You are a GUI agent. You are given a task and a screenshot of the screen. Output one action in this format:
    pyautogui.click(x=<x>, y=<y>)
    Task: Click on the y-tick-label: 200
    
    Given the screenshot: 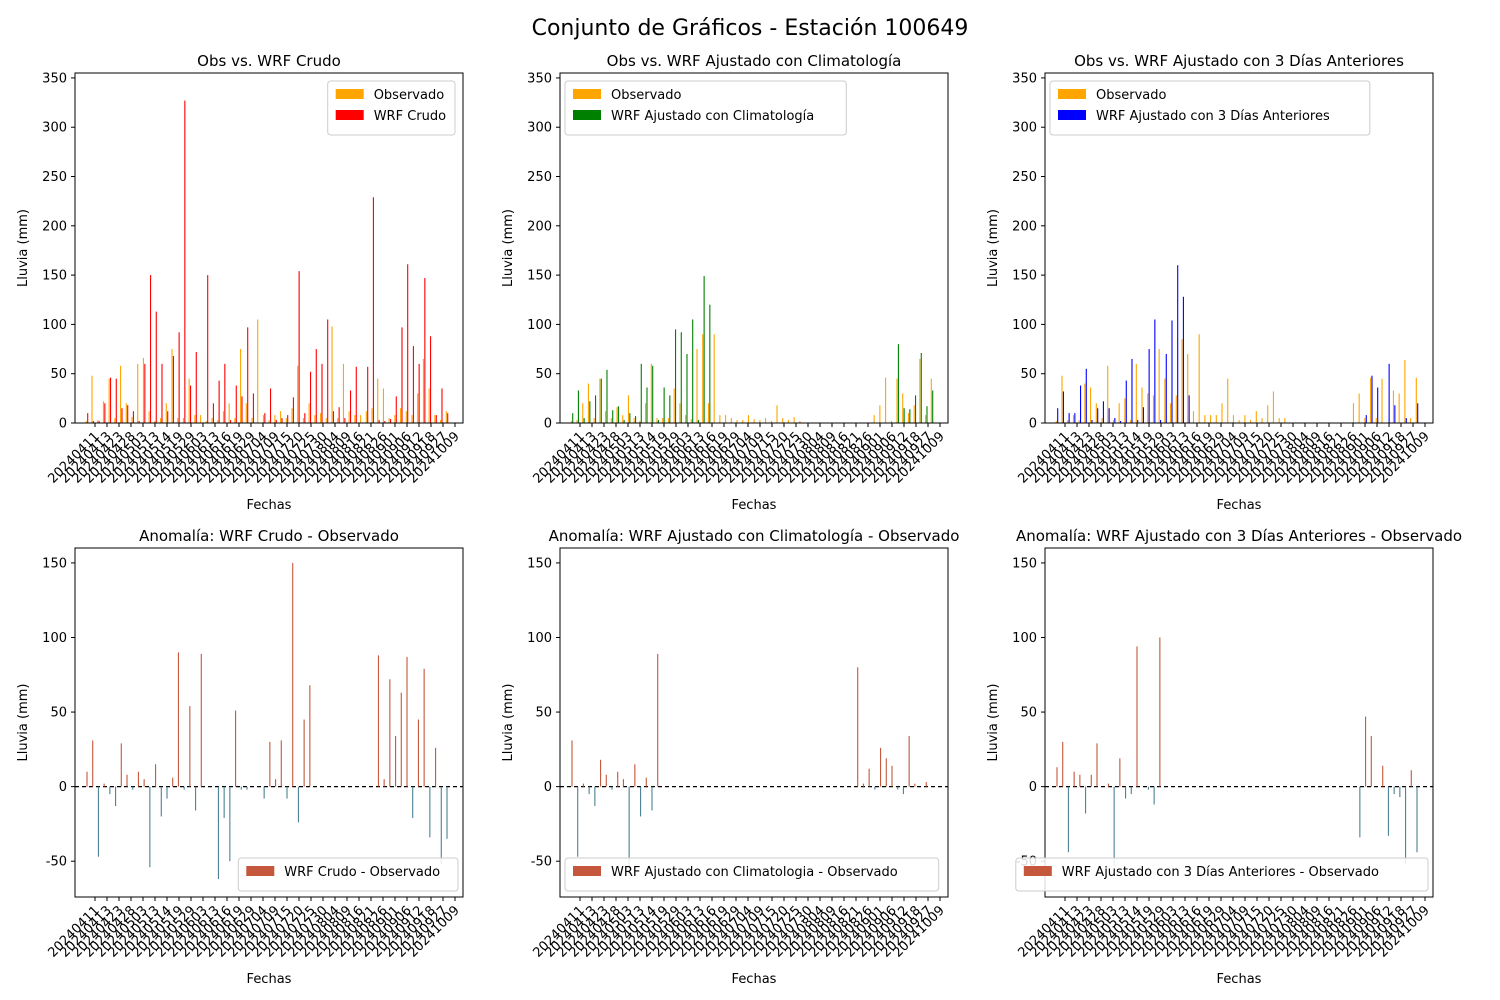 What is the action you would take?
    pyautogui.click(x=1024, y=226)
    